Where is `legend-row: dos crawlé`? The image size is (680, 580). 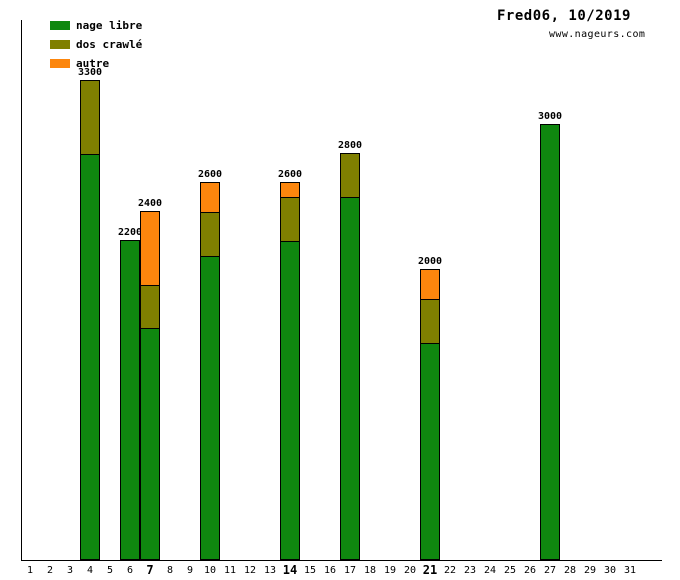 legend-row: dos crawlé is located at coordinates (96, 44).